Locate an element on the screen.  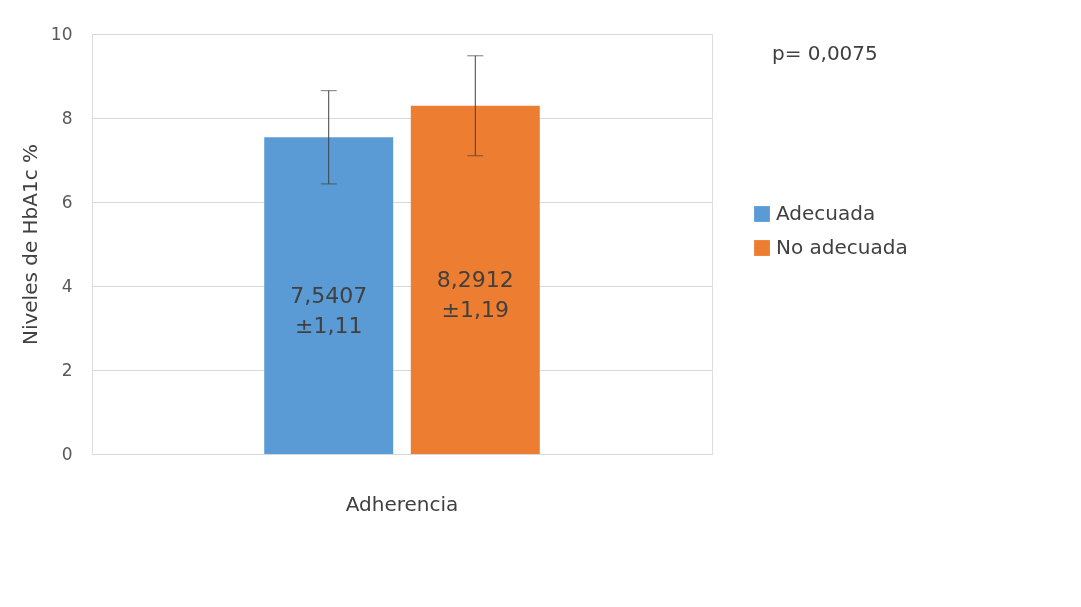
x-tick-label: Adherencia is located at coordinates (402, 503).